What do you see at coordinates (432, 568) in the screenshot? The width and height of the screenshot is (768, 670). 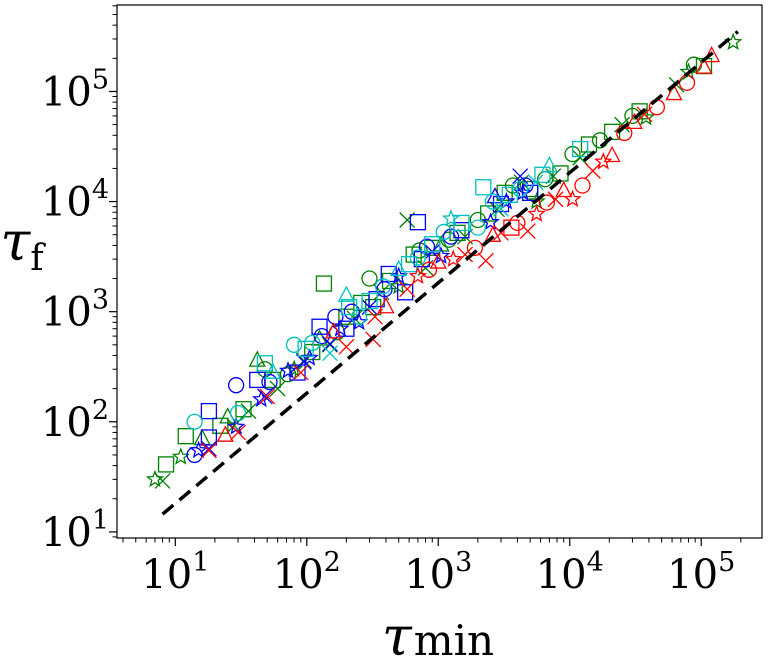 I see `x-axis: 101 102 103 104 105` at bounding box center [432, 568].